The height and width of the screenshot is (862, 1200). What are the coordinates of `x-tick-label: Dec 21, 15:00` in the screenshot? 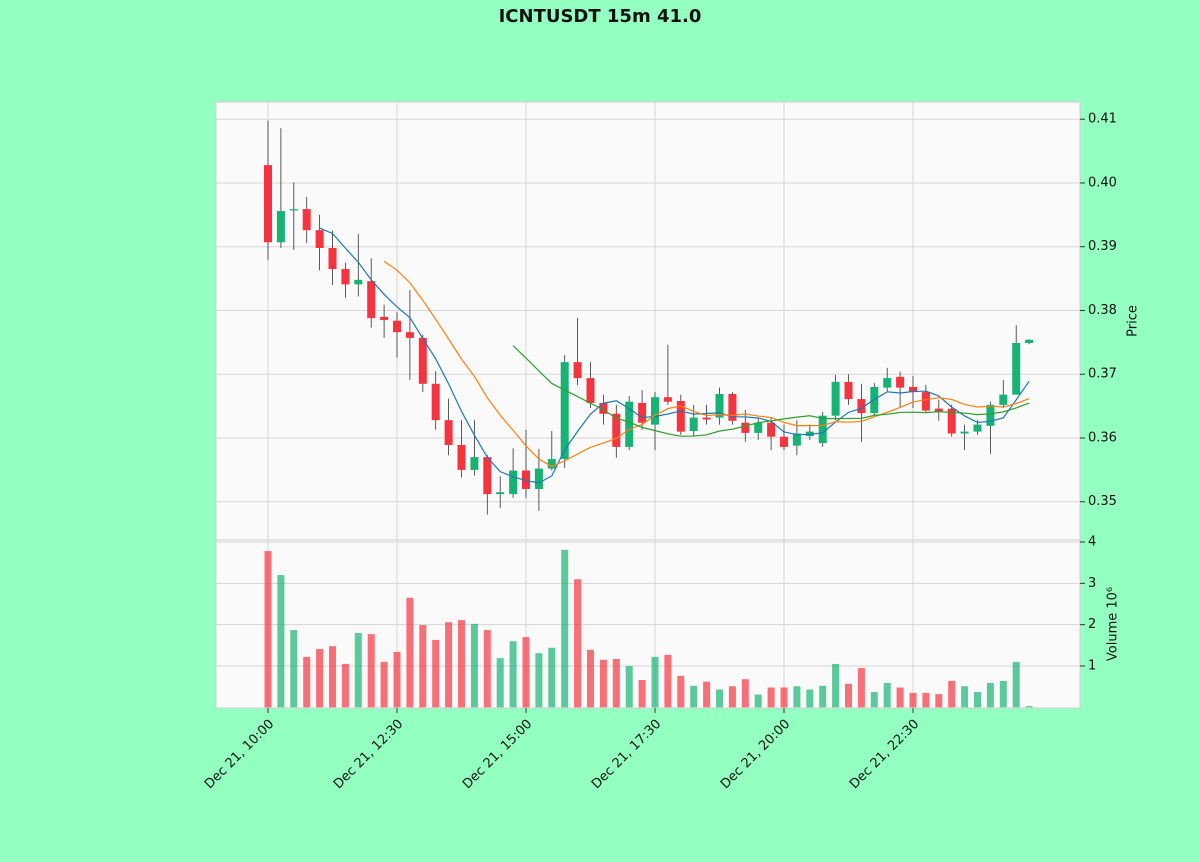 It's located at (497, 754).